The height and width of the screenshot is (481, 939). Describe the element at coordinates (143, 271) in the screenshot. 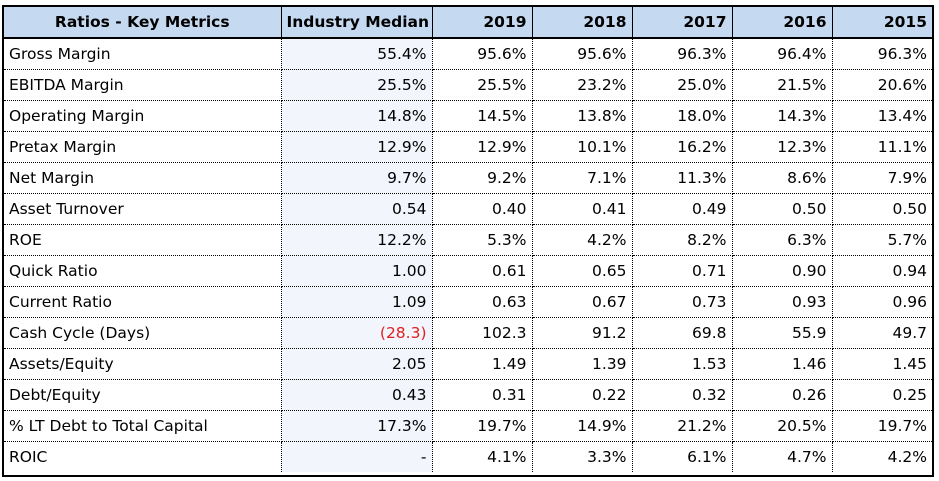

I see `metric-label: Quick Ratio` at that location.